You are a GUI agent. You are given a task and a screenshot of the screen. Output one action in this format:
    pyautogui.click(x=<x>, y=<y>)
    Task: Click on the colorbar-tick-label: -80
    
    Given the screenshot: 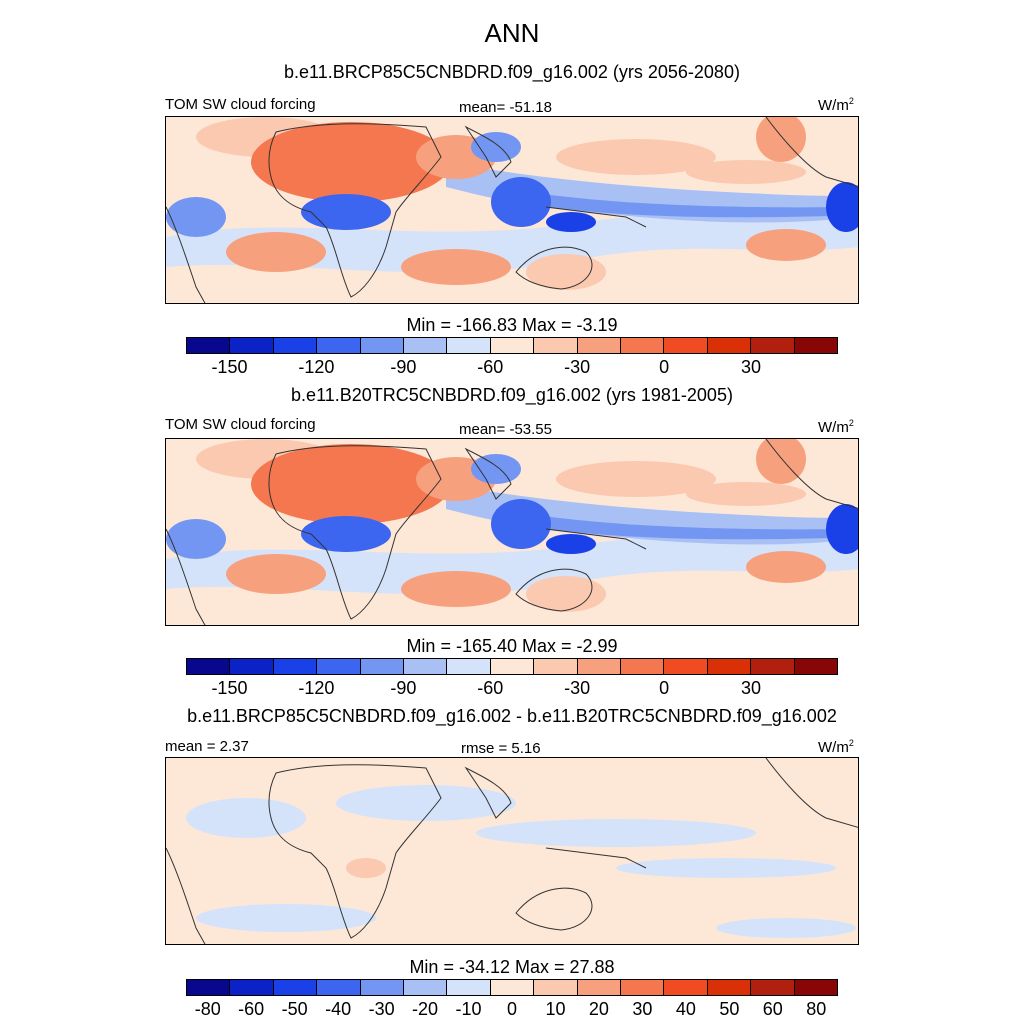 What is the action you would take?
    pyautogui.click(x=207, y=1009)
    